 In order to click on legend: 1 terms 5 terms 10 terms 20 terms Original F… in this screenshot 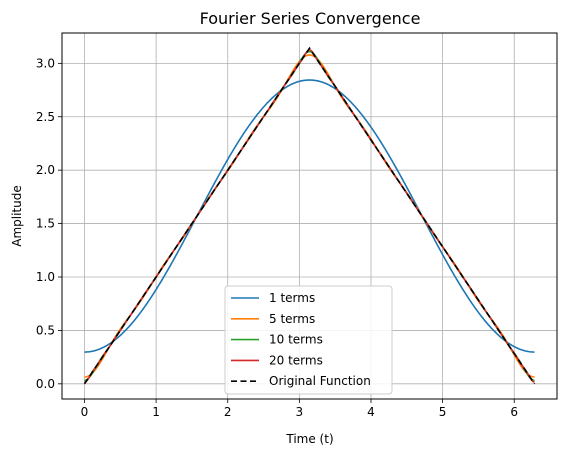, I will do `click(308, 340)`.